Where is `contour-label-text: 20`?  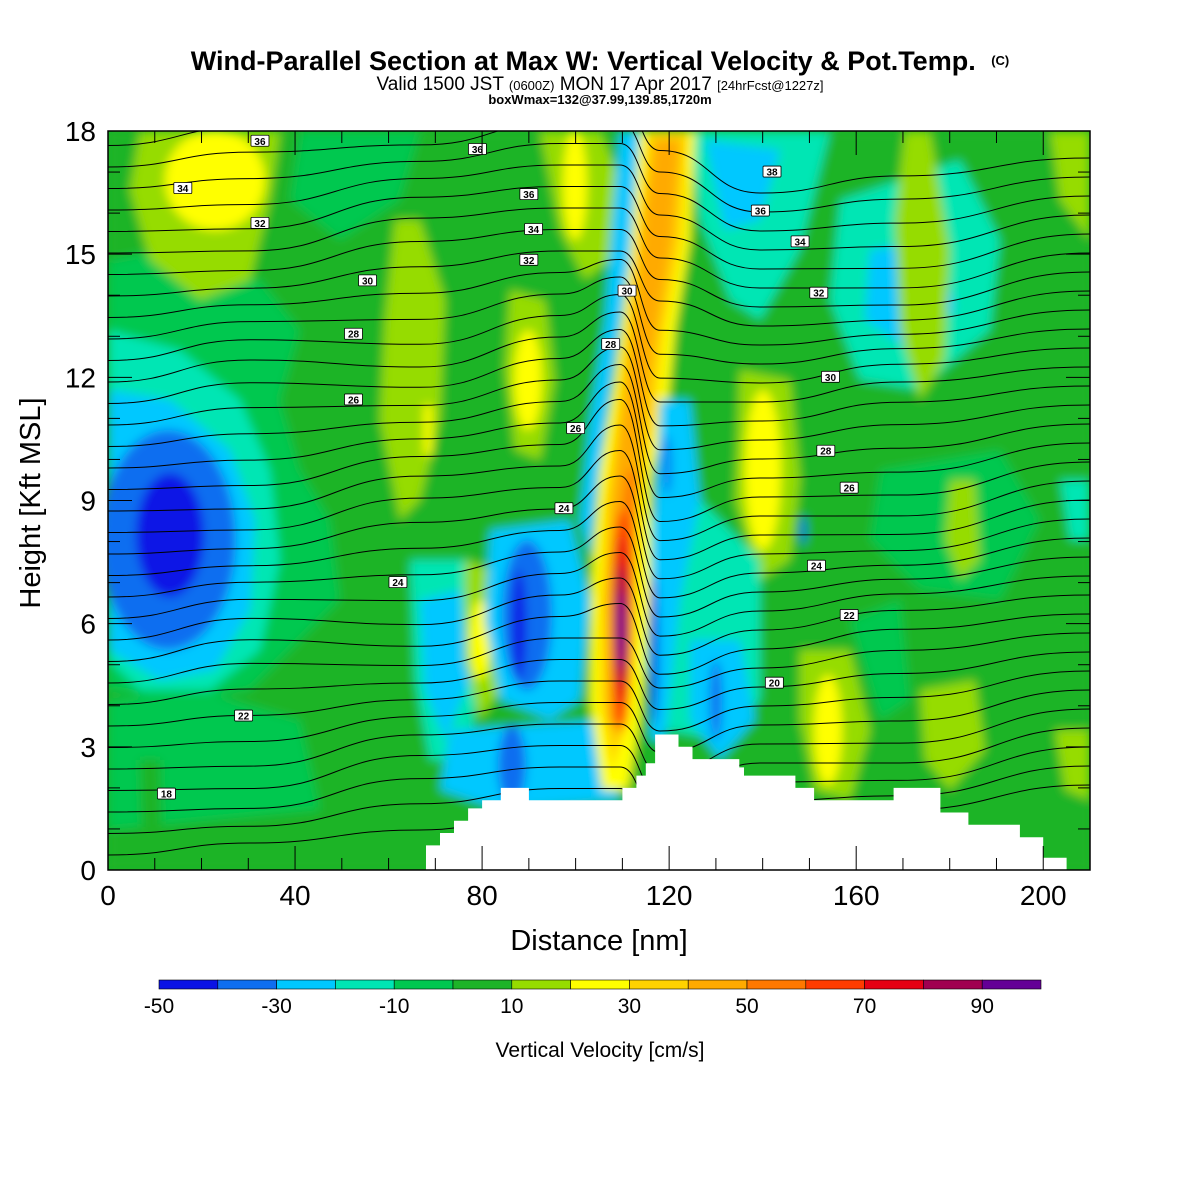
contour-label-text: 20 is located at coordinates (775, 684).